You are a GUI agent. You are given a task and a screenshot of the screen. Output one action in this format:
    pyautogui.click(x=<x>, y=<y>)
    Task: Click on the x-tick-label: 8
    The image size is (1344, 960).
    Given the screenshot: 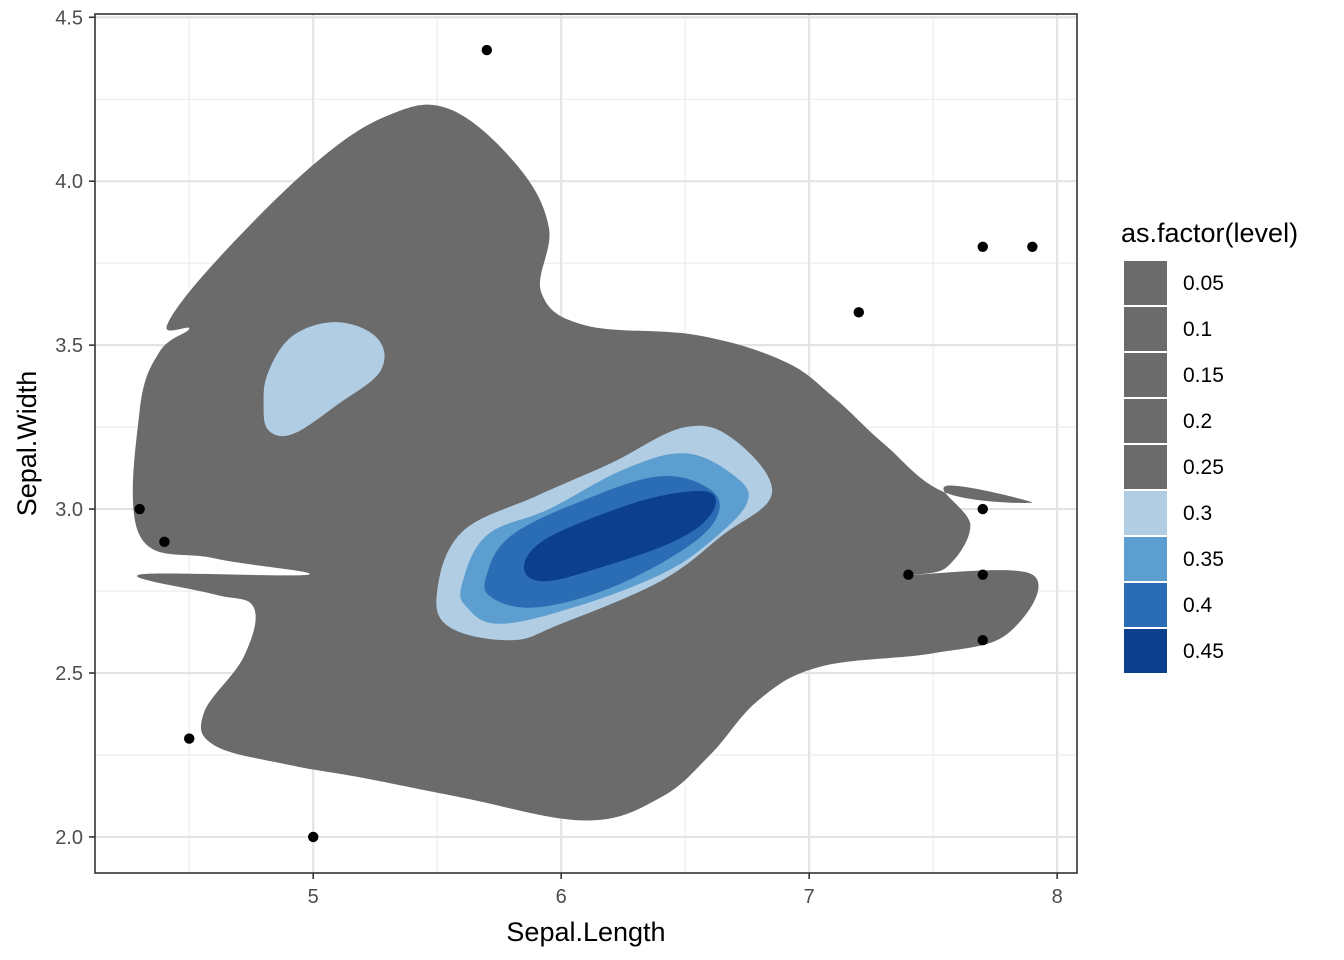 What is the action you would take?
    pyautogui.click(x=1057, y=897)
    